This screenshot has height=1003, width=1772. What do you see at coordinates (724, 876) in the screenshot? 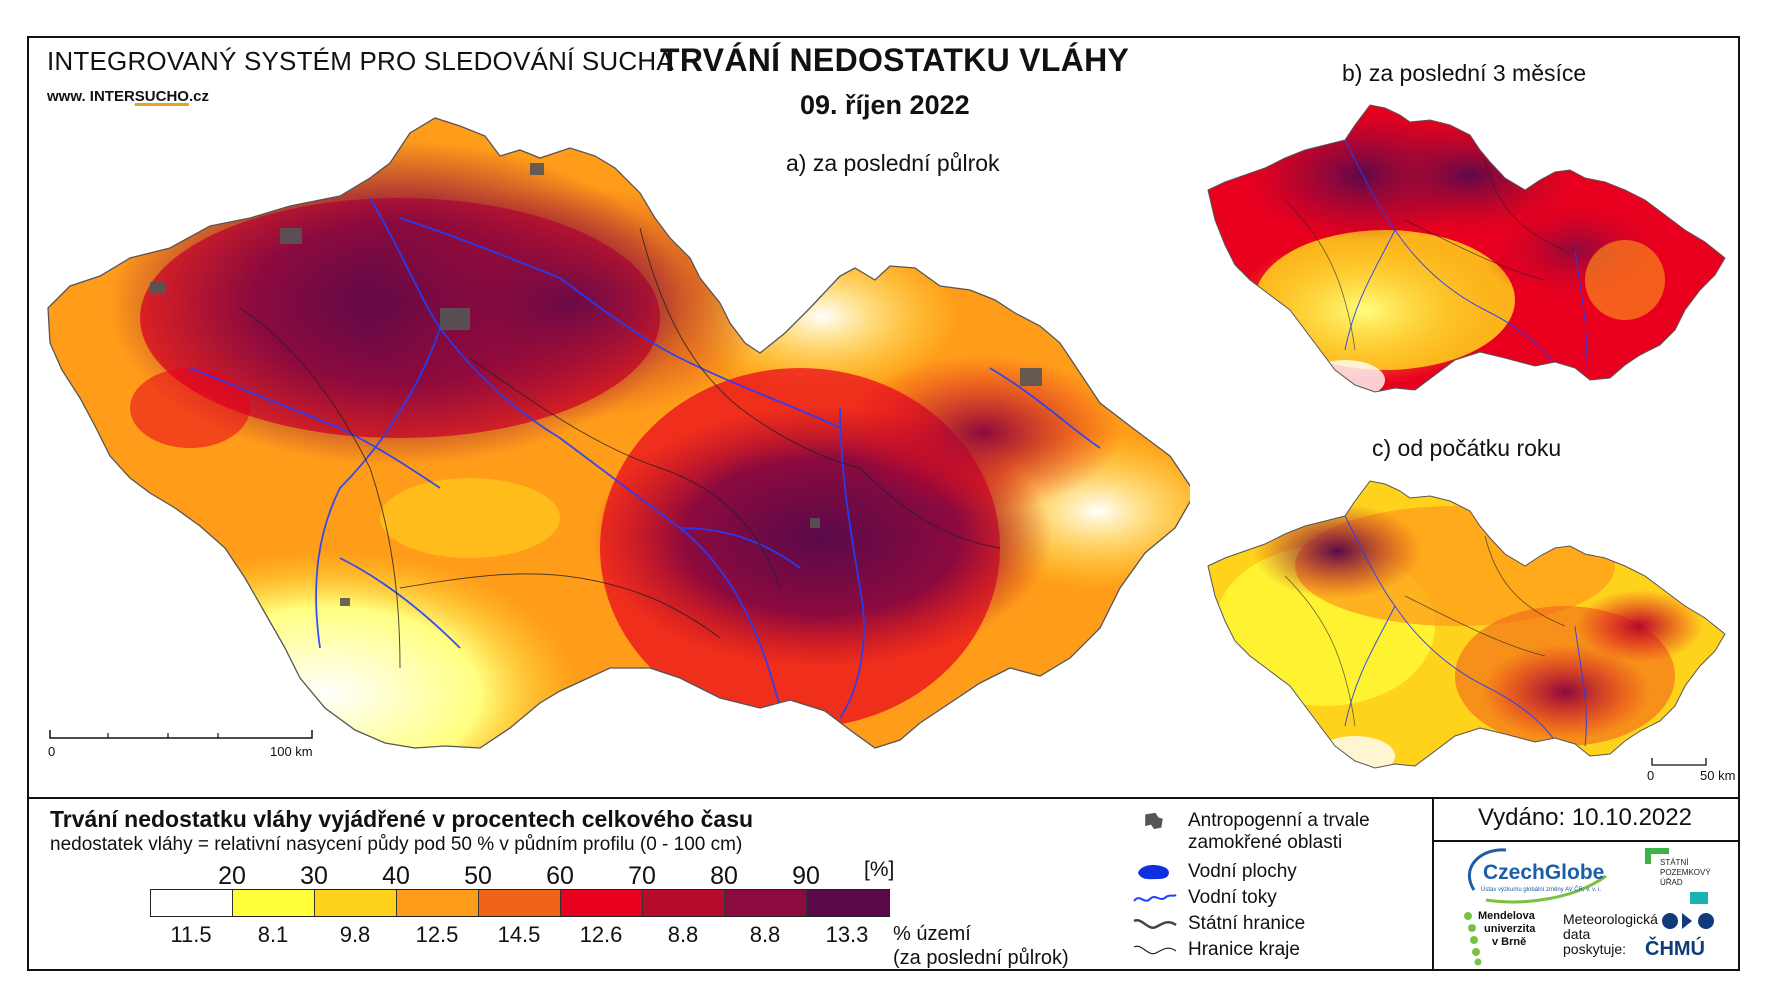
I see `threshold-label: 80` at bounding box center [724, 876].